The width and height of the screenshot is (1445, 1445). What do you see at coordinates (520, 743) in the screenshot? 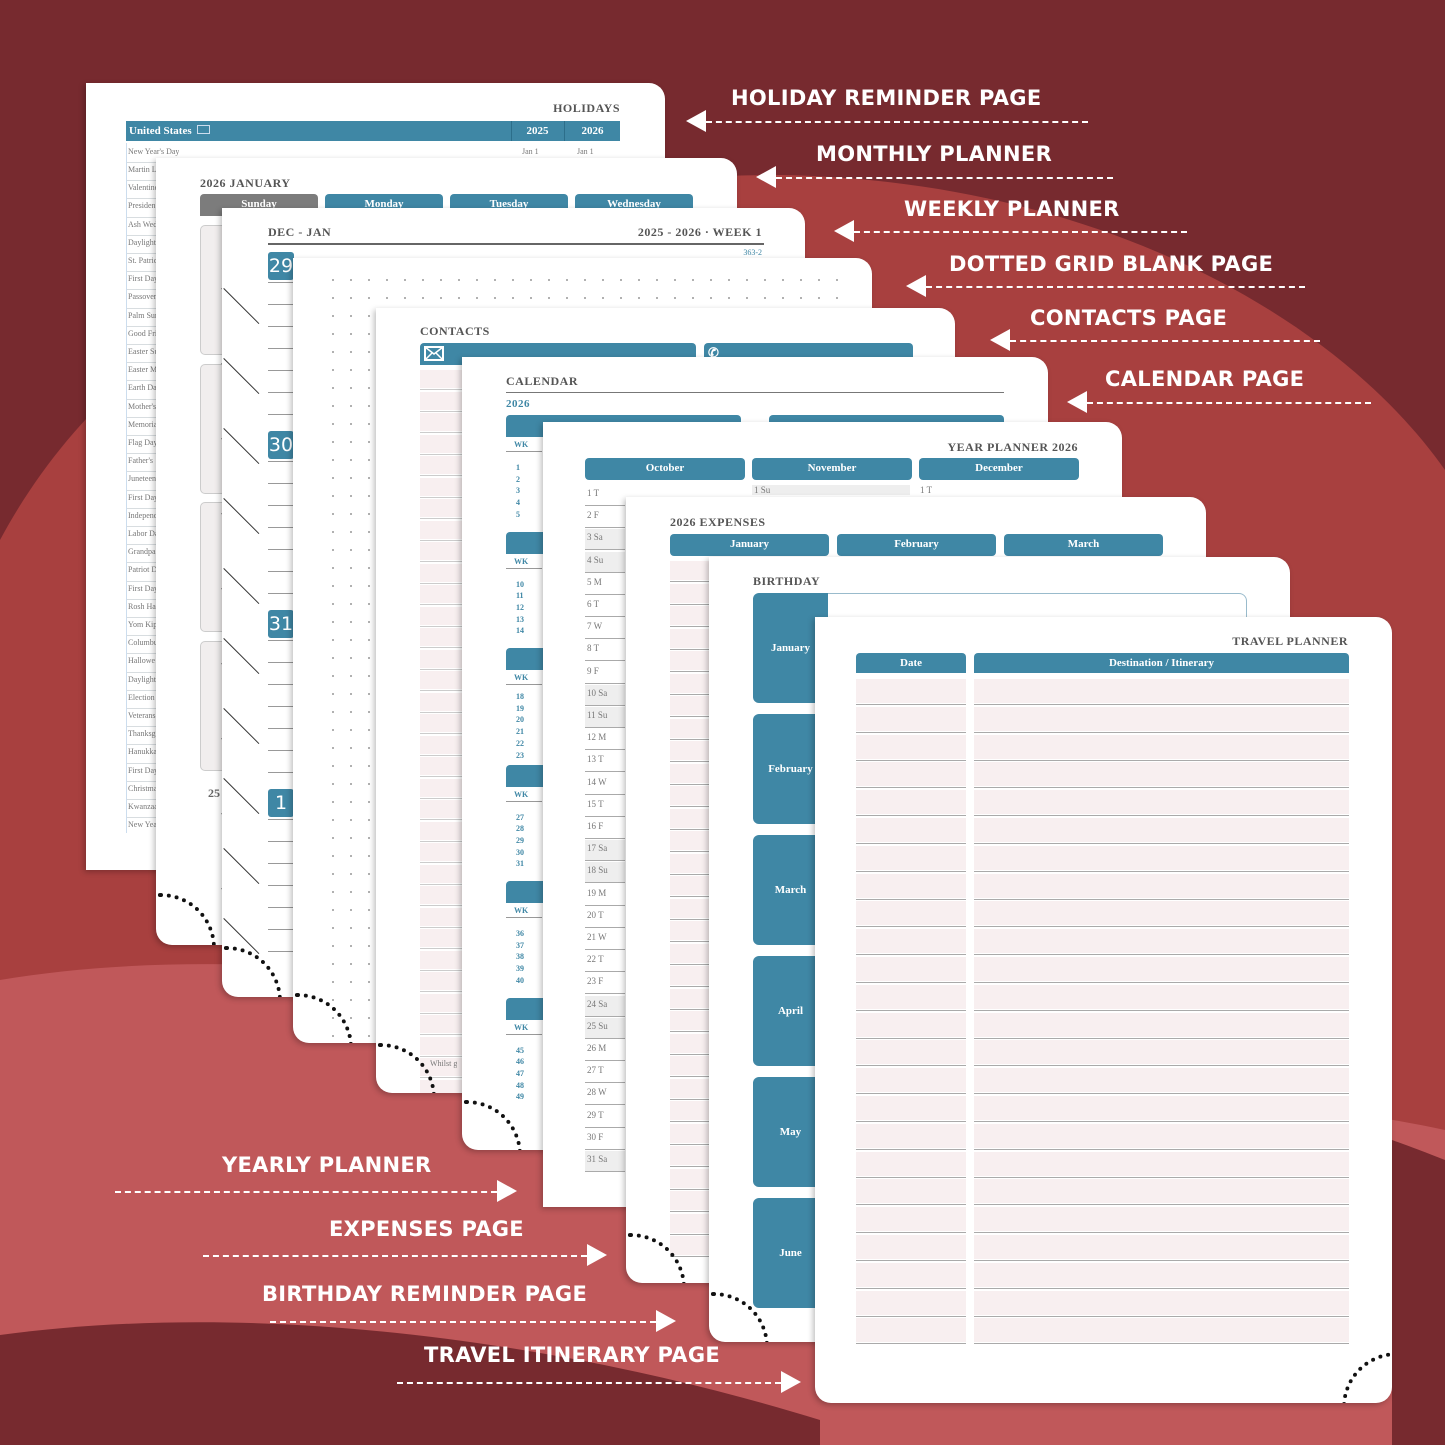
I see `week-number: 22` at bounding box center [520, 743].